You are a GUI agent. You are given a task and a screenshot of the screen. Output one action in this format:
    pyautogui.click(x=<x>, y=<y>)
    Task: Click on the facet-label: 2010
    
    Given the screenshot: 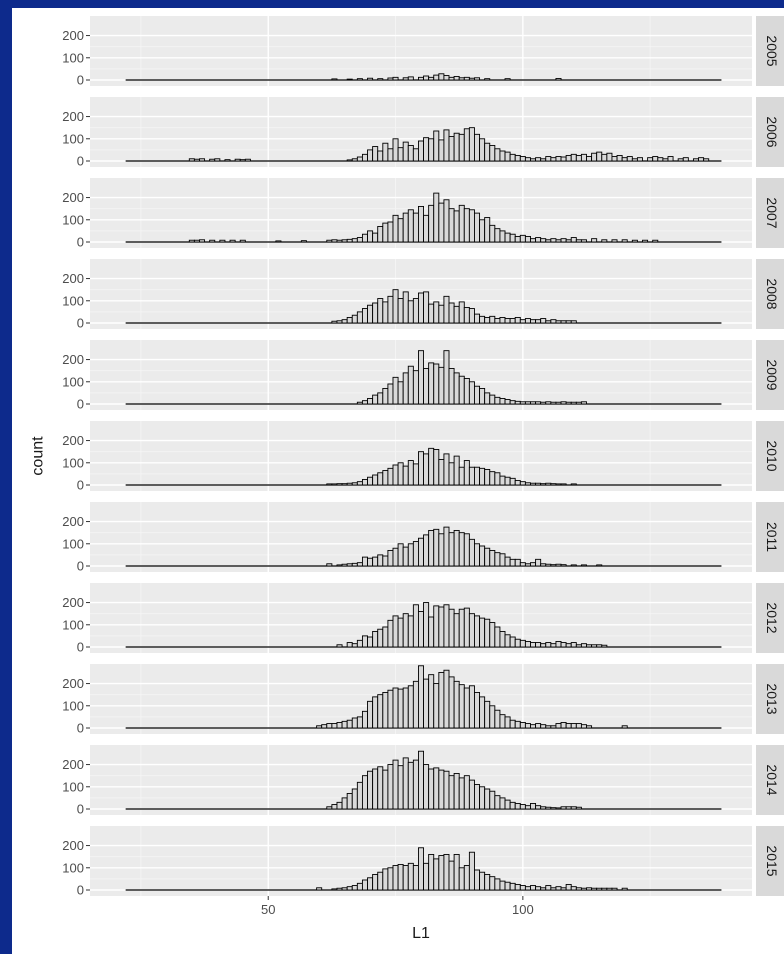 What is the action you would take?
    pyautogui.click(x=772, y=455)
    